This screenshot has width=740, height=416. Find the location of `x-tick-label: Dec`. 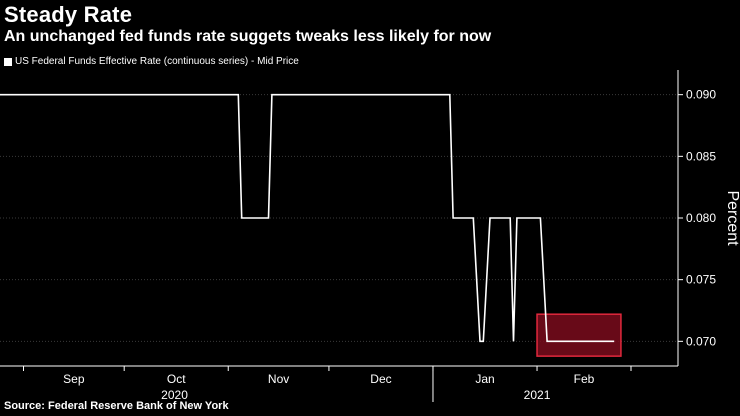

x-tick-label: Dec is located at coordinates (380, 379).